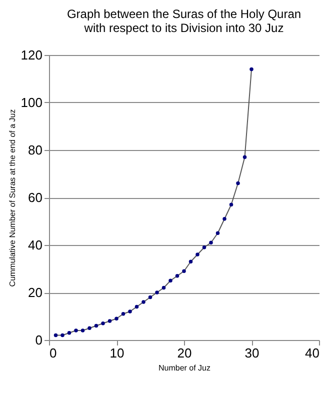  I want to click on x-tick-label: 20, so click(184, 353).